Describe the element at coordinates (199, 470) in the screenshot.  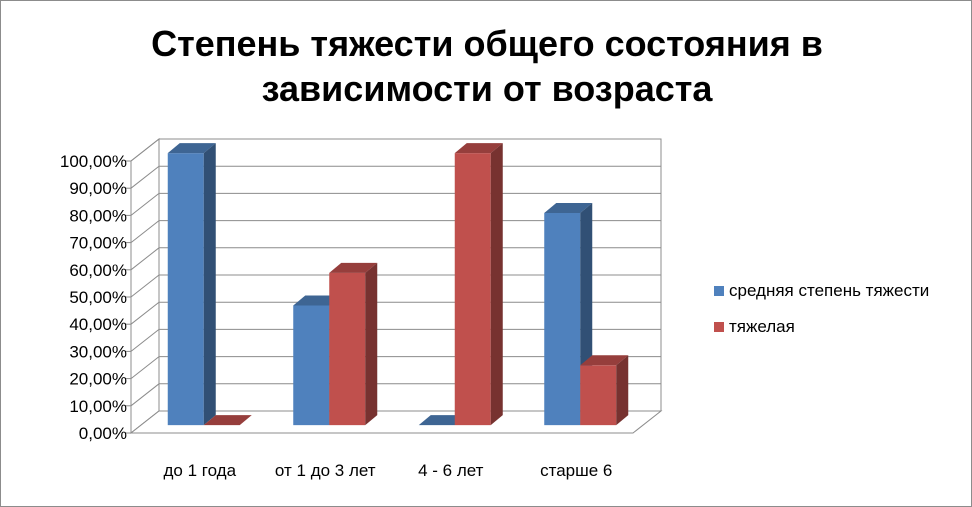
I see `x-category-label: до 1 года` at that location.